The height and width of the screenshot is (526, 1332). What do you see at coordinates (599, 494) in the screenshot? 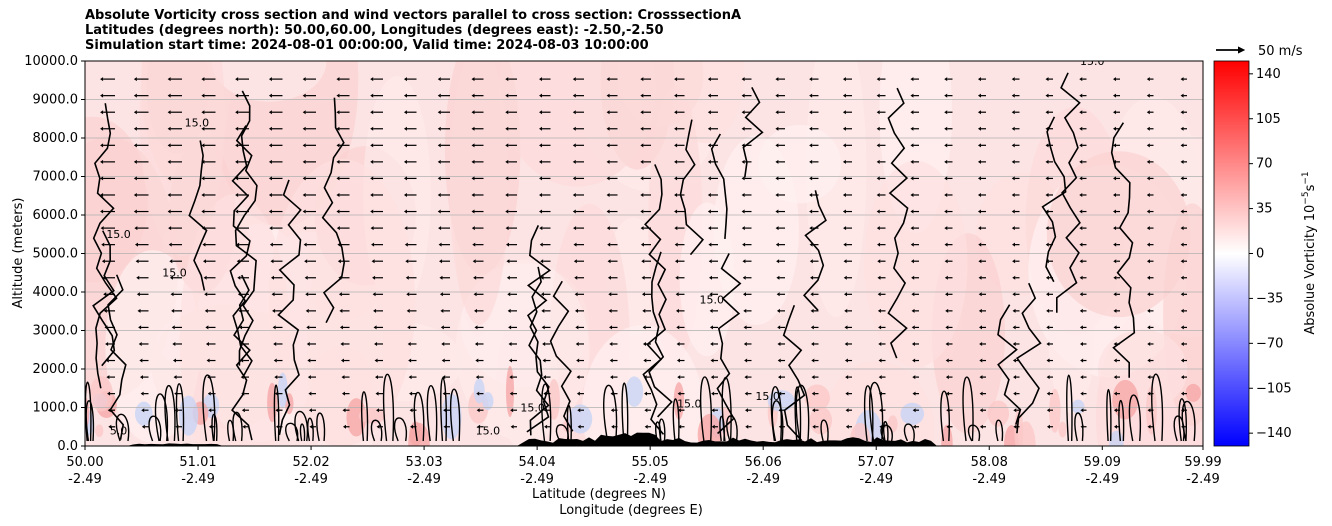
I see `x-axis-label-lat: Latitude (degrees N)` at bounding box center [599, 494].